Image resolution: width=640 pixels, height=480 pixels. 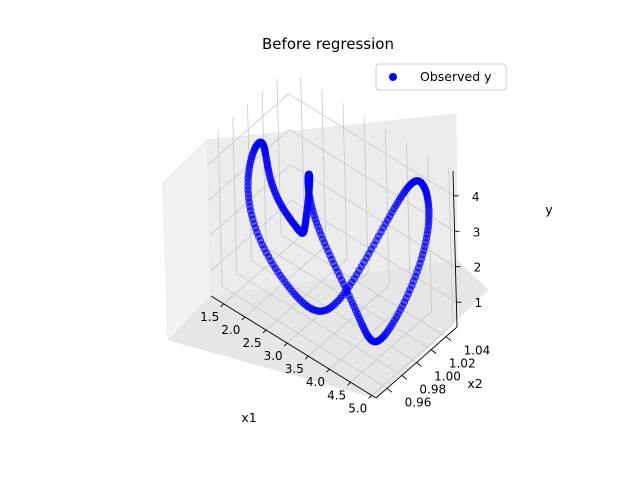 I want to click on chart-title: Before regression, so click(x=328, y=44).